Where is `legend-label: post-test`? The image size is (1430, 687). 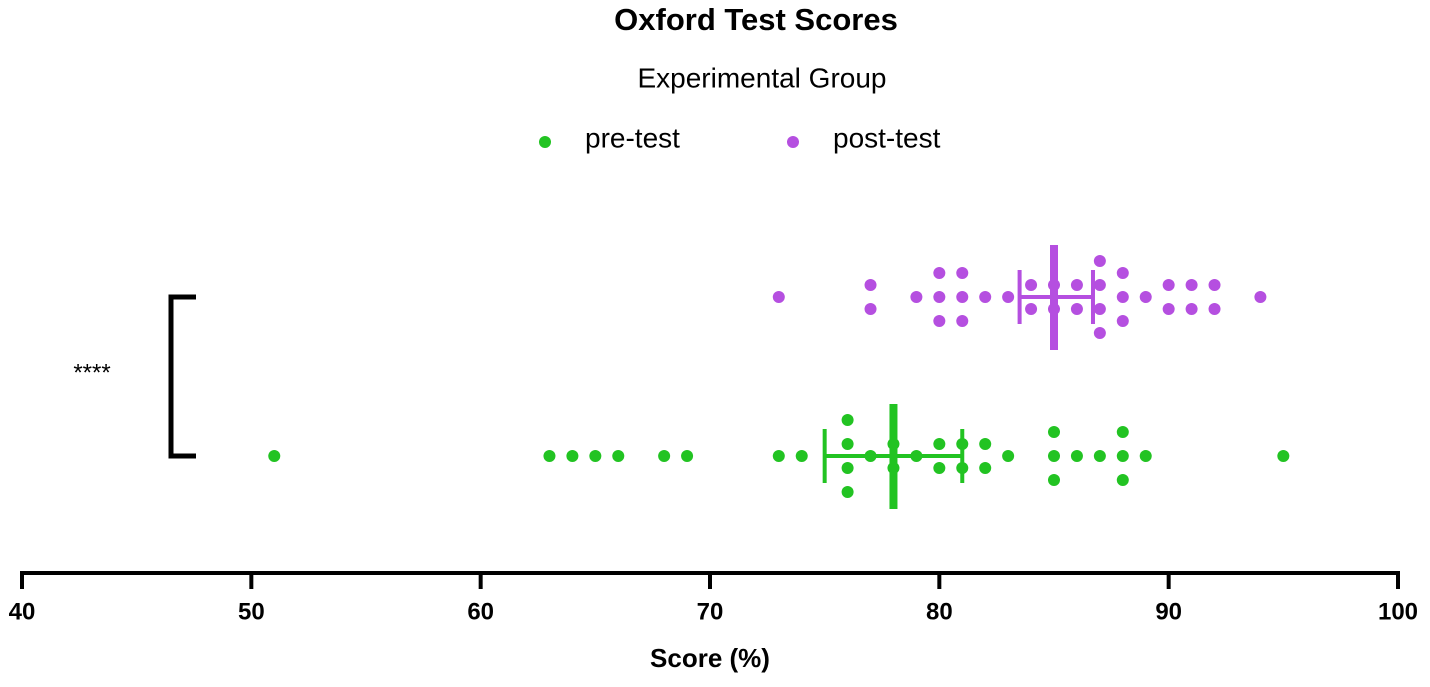 legend-label: post-test is located at coordinates (887, 137).